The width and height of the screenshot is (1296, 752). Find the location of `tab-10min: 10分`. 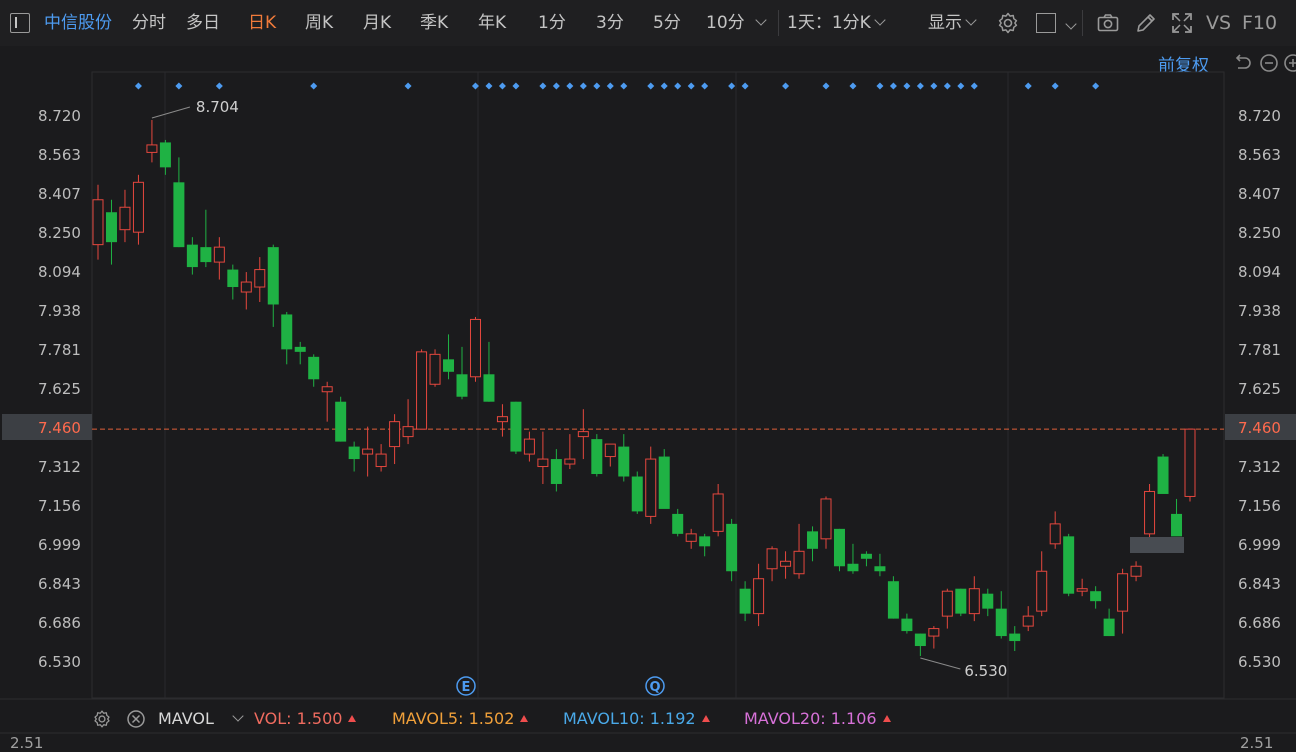

tab-10min: 10分 is located at coordinates (736, 23).